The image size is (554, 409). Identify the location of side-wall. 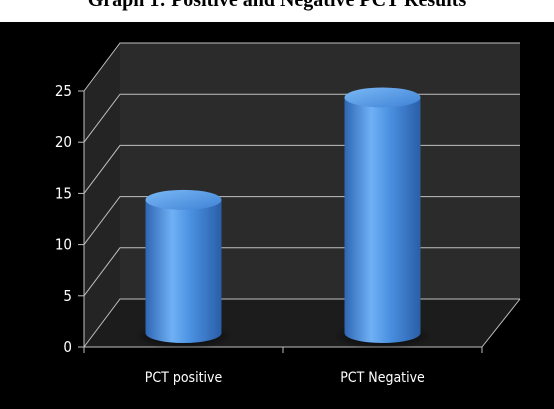
(102, 195).